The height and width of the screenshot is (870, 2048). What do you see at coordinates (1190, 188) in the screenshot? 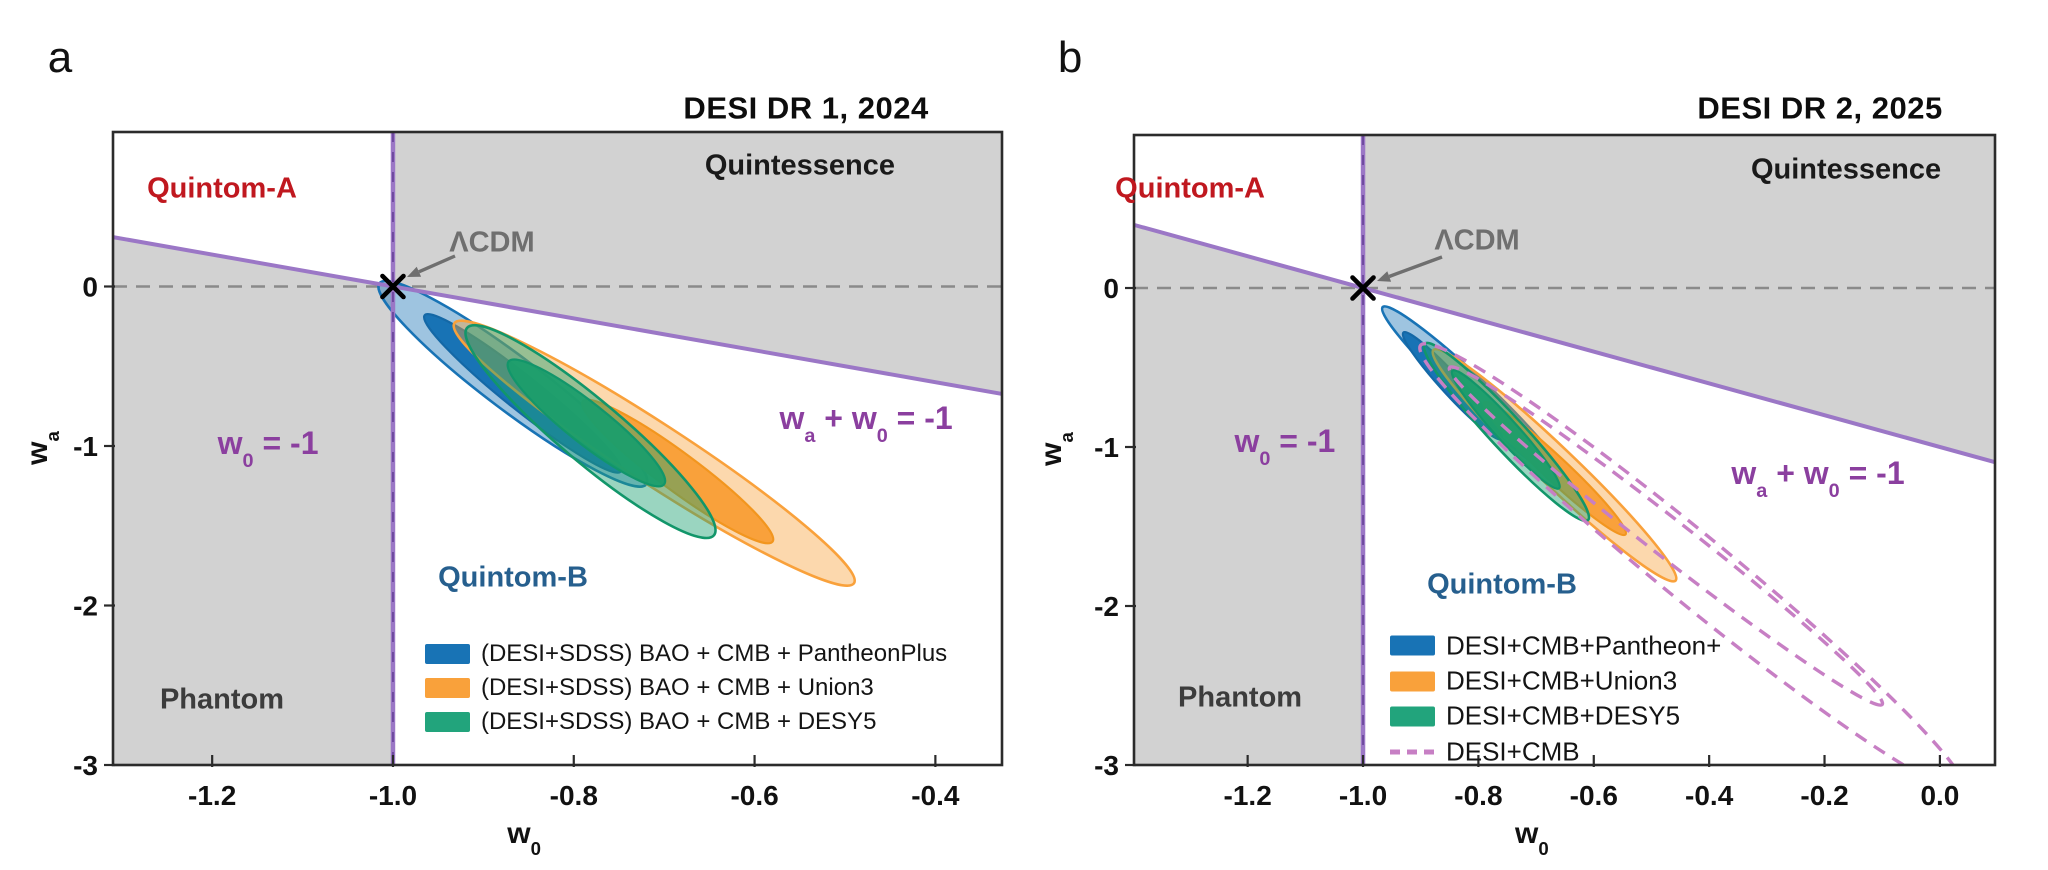
I see `quintom-a-label-b: Quintom-A` at bounding box center [1190, 188].